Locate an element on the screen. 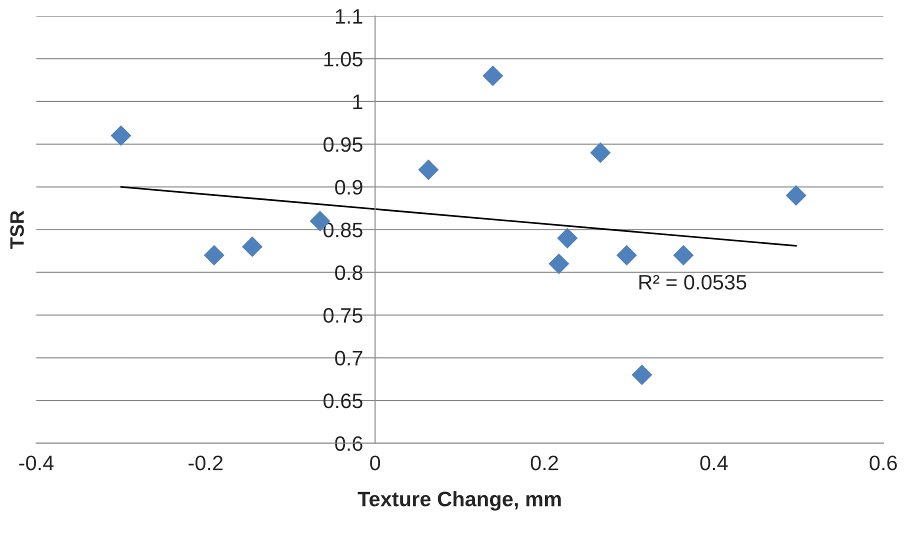  y-tick-label: 0.85 is located at coordinates (343, 230).